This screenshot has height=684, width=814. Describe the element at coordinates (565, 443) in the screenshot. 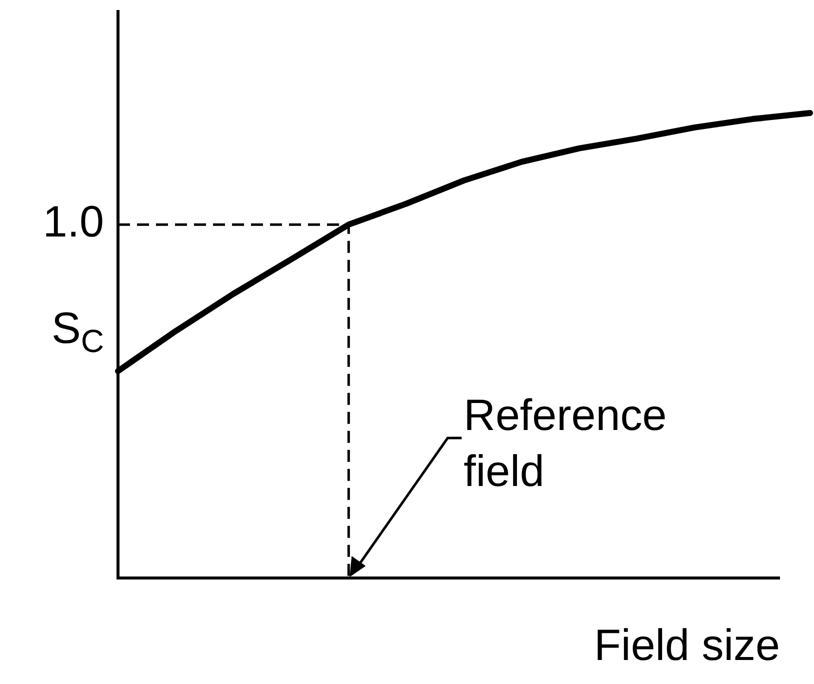

I see `annotation: Reference field` at that location.